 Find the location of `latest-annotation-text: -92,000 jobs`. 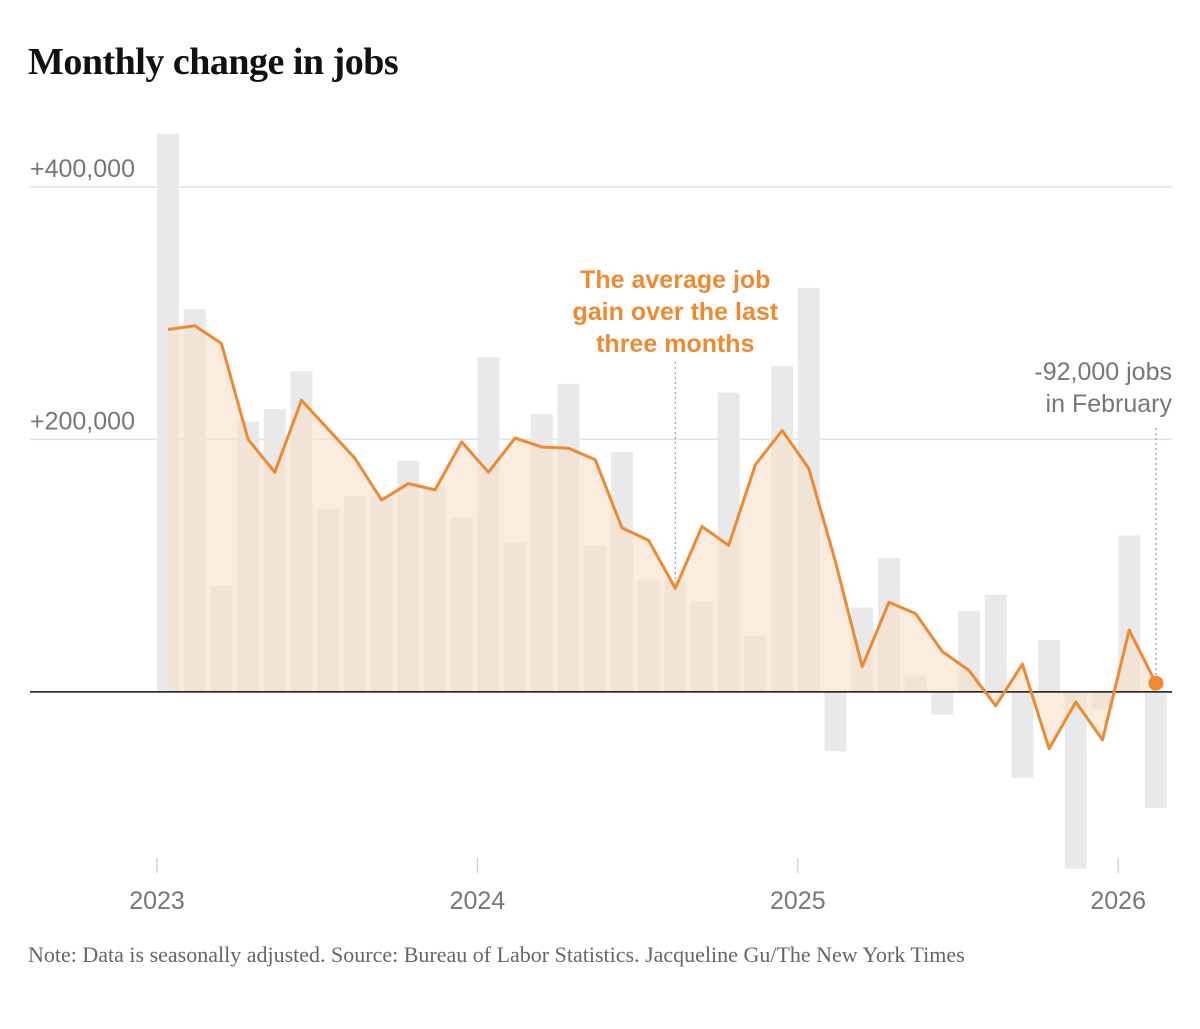

latest-annotation-text: -92,000 jobs is located at coordinates (1103, 372).